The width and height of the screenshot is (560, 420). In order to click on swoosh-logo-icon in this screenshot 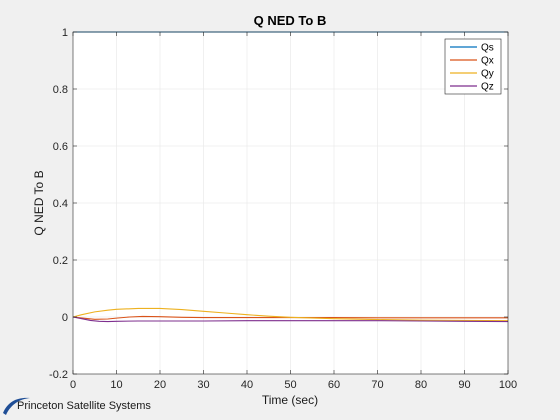, I will do `click(16, 406)`.